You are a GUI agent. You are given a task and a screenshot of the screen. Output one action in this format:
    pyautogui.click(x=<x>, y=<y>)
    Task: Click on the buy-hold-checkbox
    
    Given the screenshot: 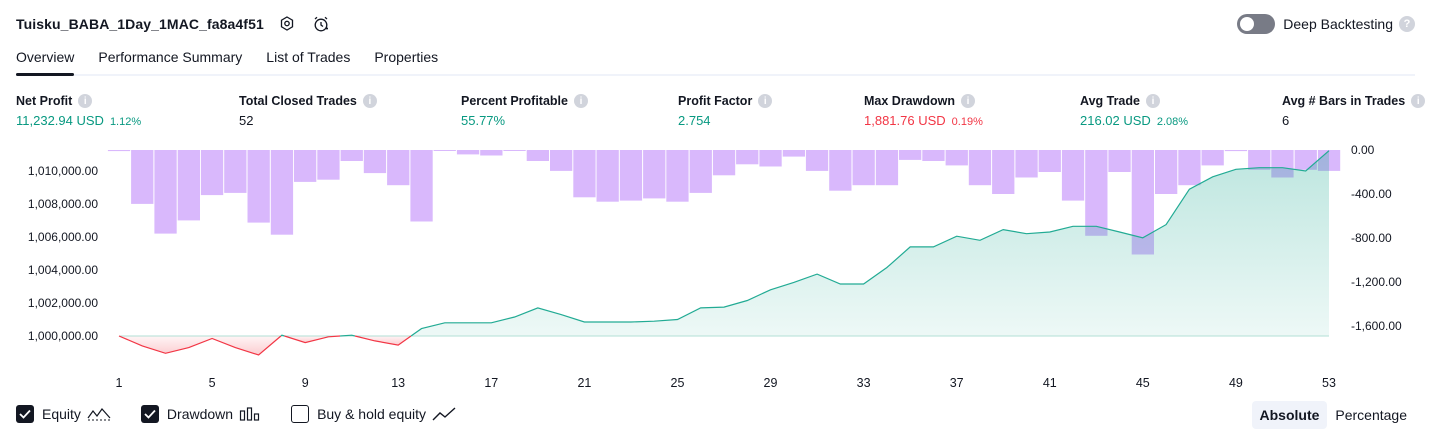 What is the action you would take?
    pyautogui.click(x=300, y=414)
    